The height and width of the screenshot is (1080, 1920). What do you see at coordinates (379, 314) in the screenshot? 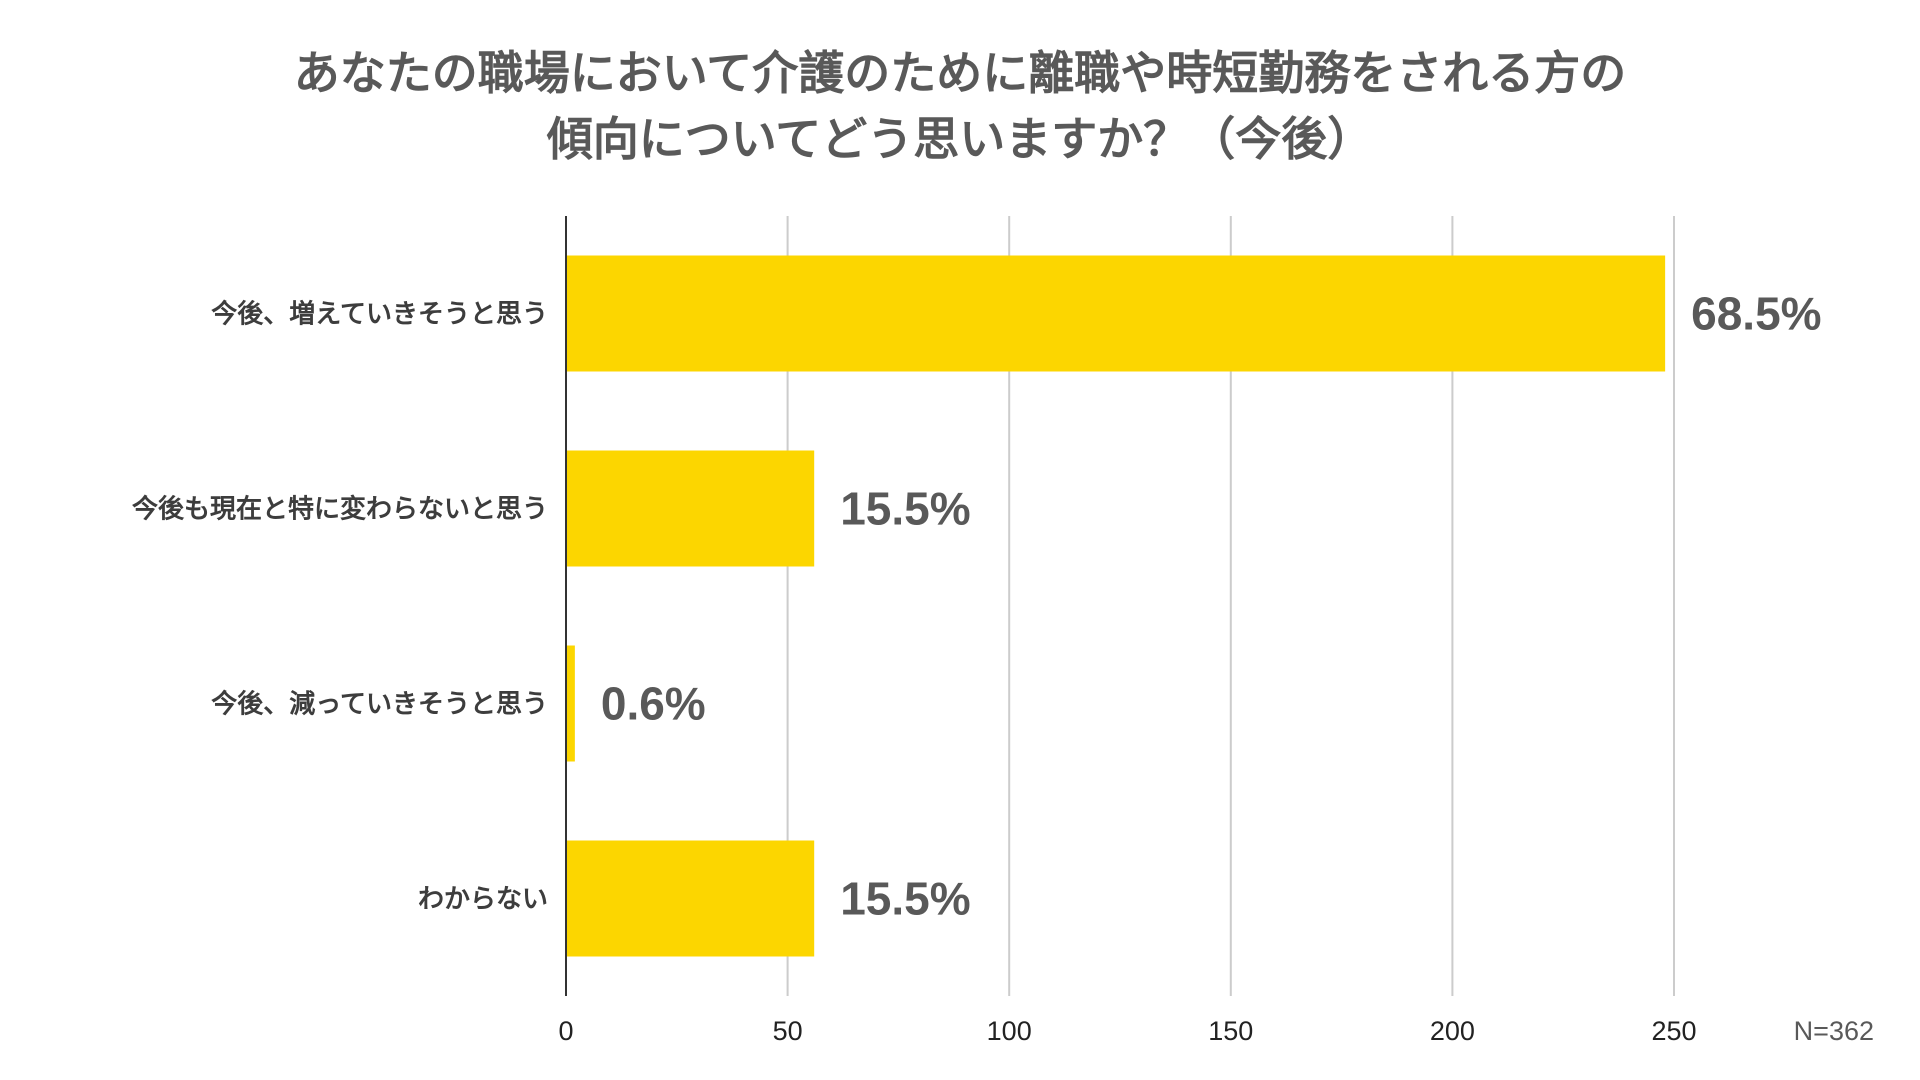
I see `category-label: 今後、増えていきそうと思う` at bounding box center [379, 314].